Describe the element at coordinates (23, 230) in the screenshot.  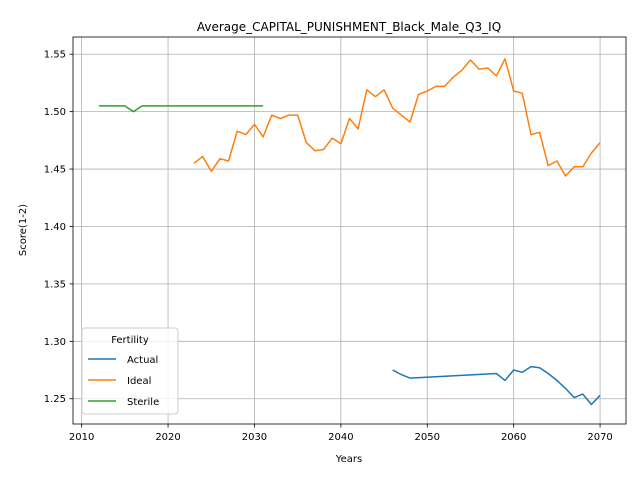
I see `y-axis-label: Score(1-2)` at that location.